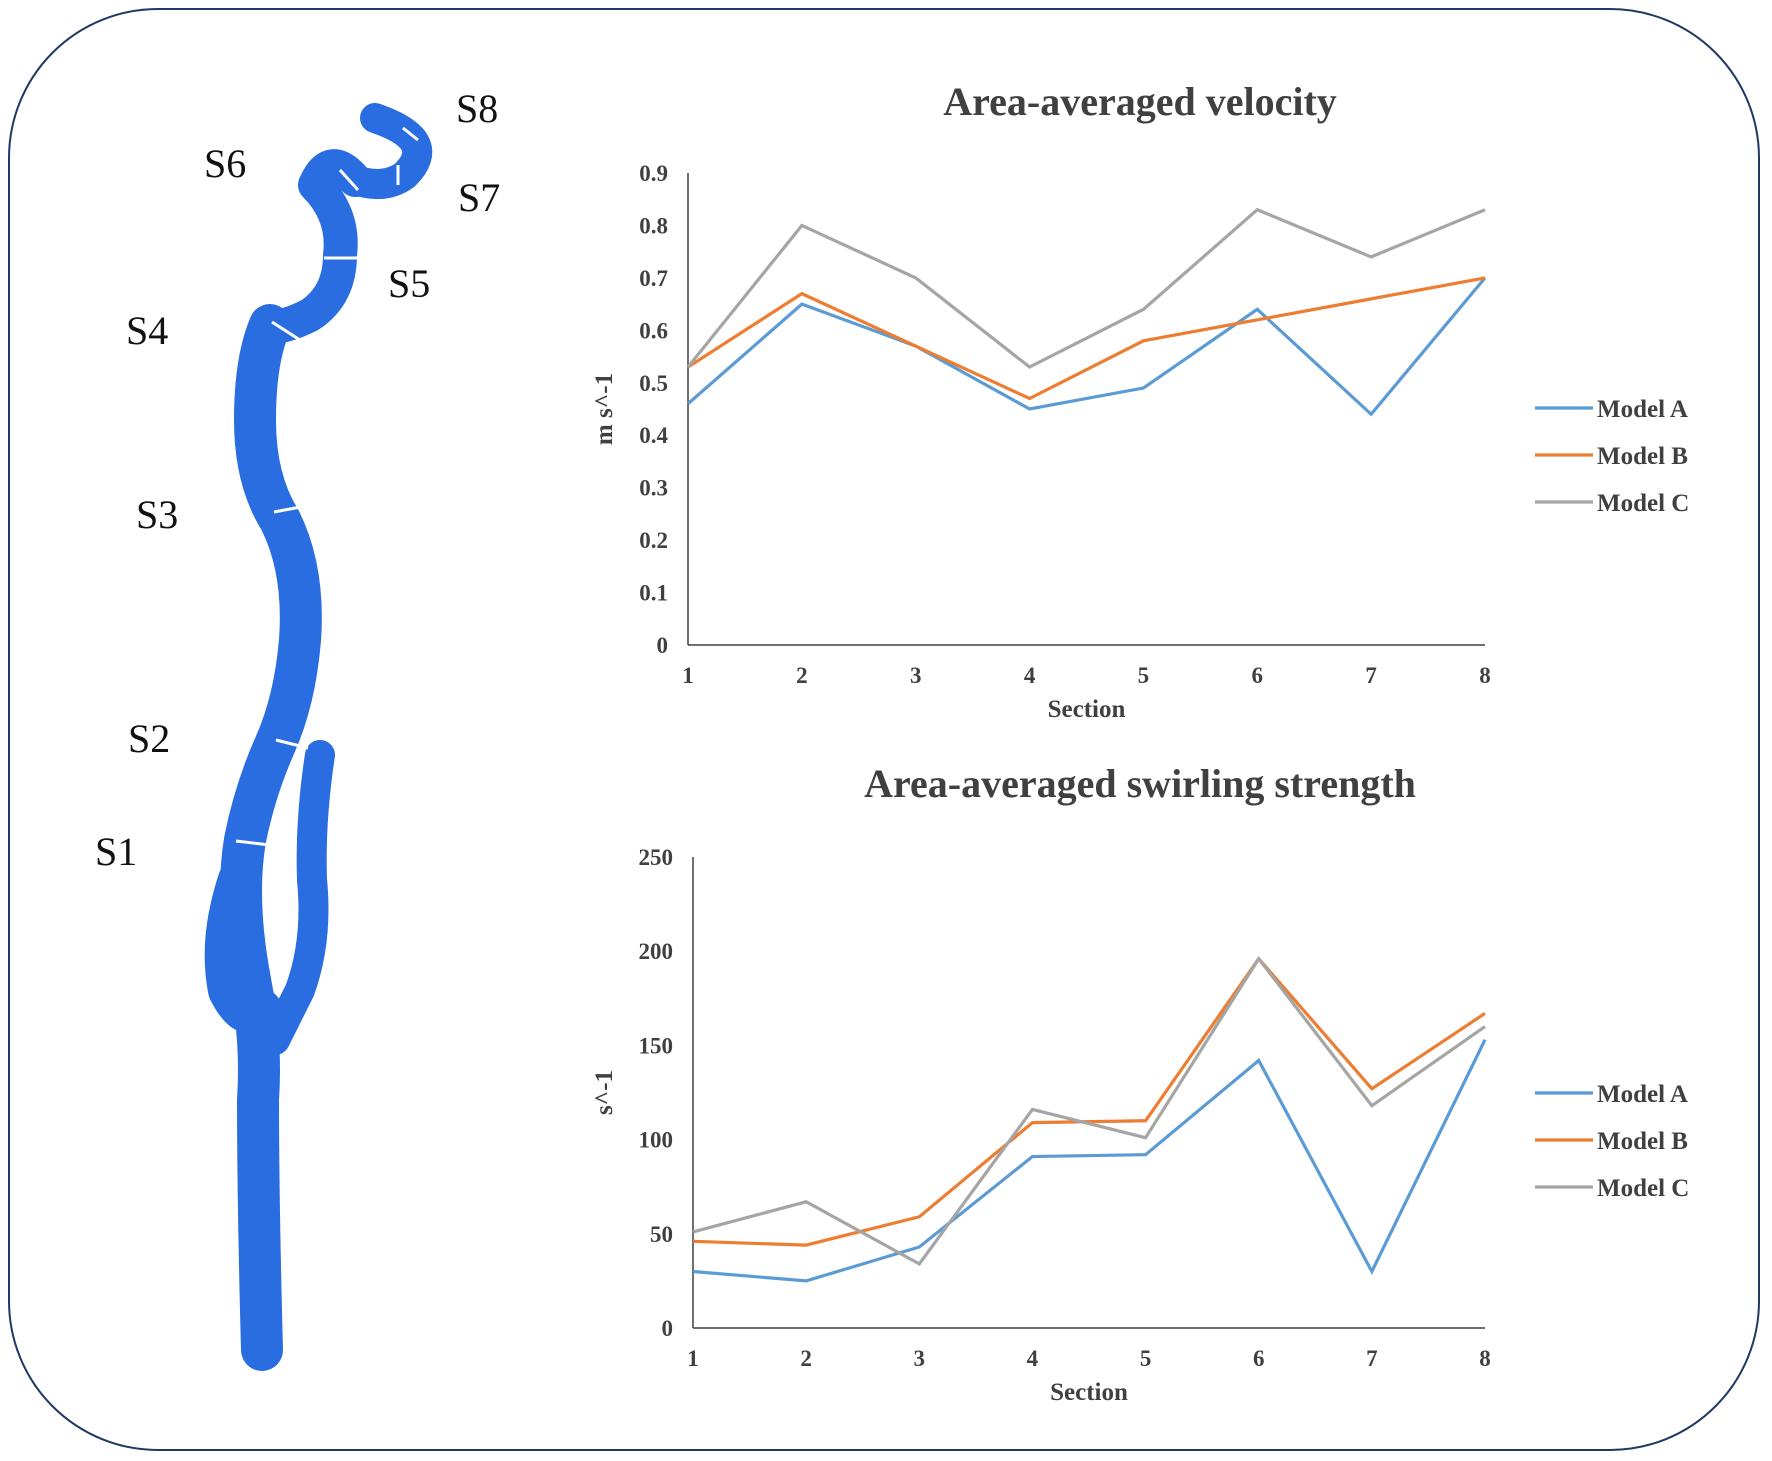  I want to click on velocity-y-tick-label: 0, so click(663, 645).